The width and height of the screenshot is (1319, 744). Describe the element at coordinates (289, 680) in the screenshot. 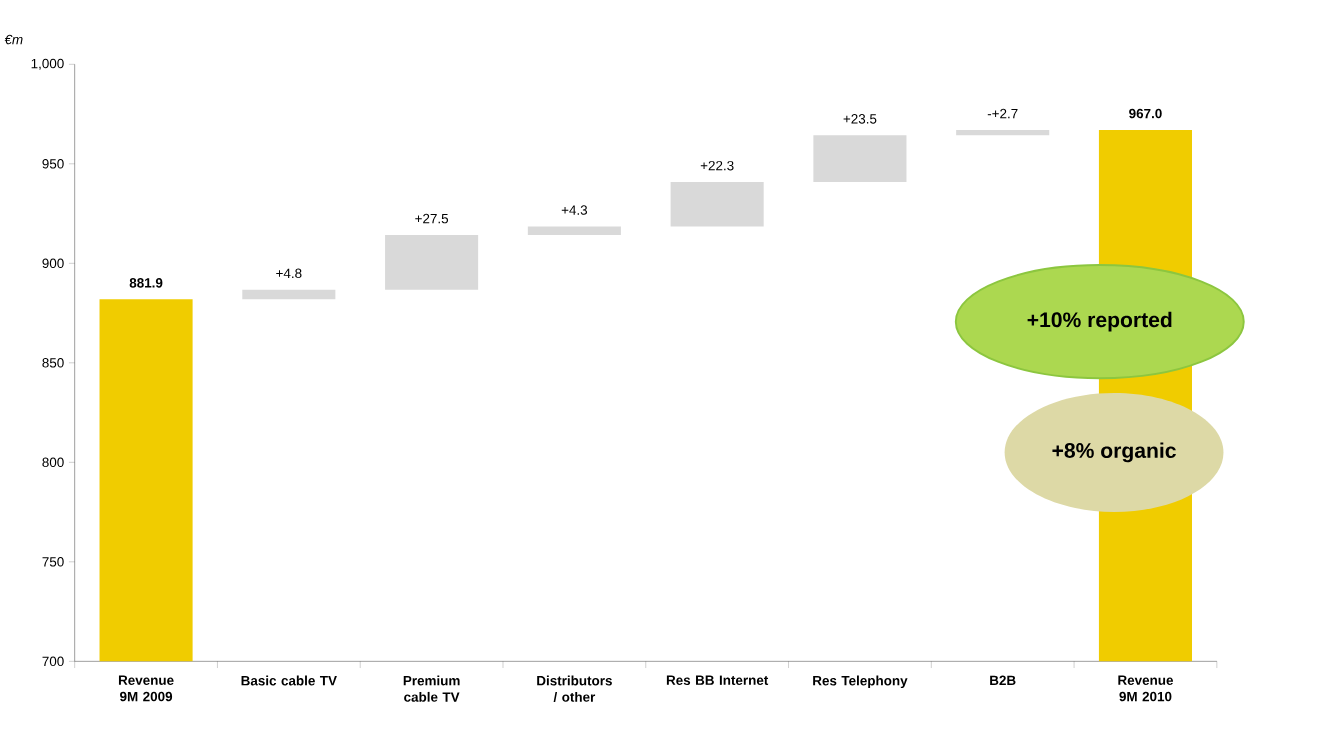

I see `x-tick-label: Basic cable TV` at that location.